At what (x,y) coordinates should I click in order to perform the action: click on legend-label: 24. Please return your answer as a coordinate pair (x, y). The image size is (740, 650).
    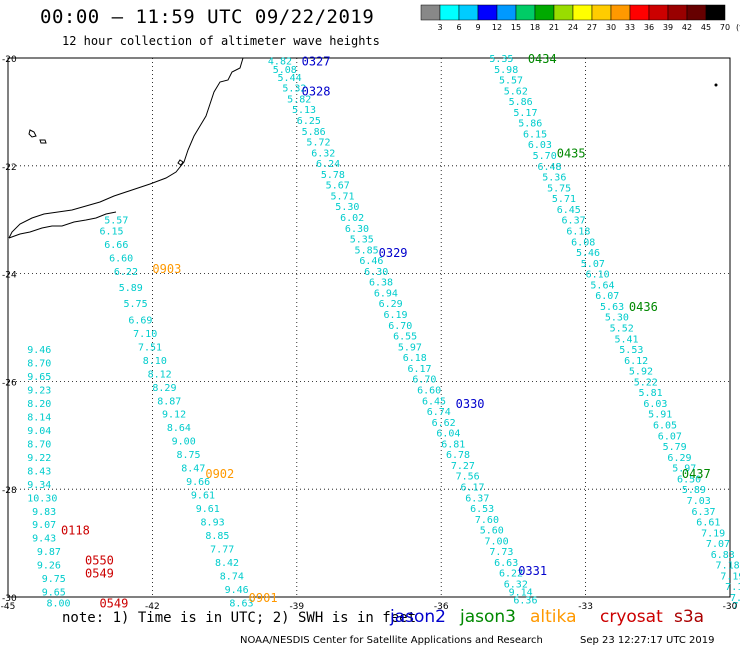
    Looking at the image, I should click on (573, 27).